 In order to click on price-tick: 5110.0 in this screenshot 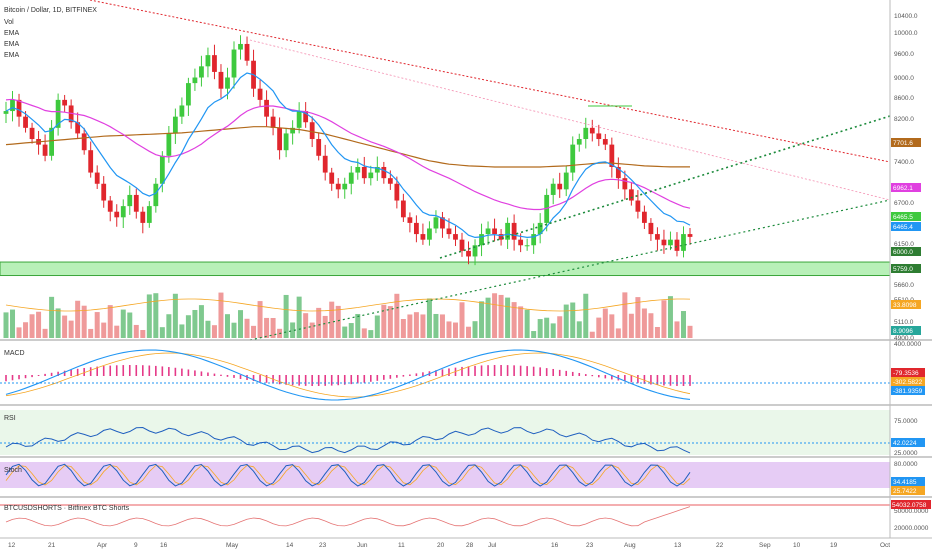, I will do `click(904, 322)`.